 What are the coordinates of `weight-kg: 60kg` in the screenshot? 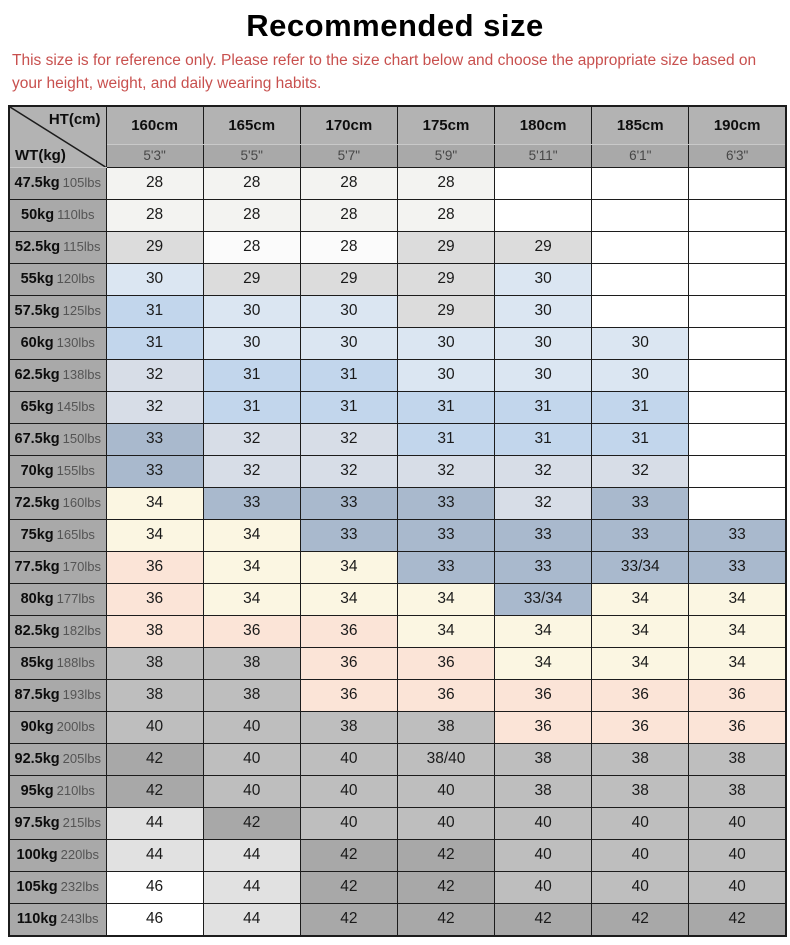 It's located at (37, 343).